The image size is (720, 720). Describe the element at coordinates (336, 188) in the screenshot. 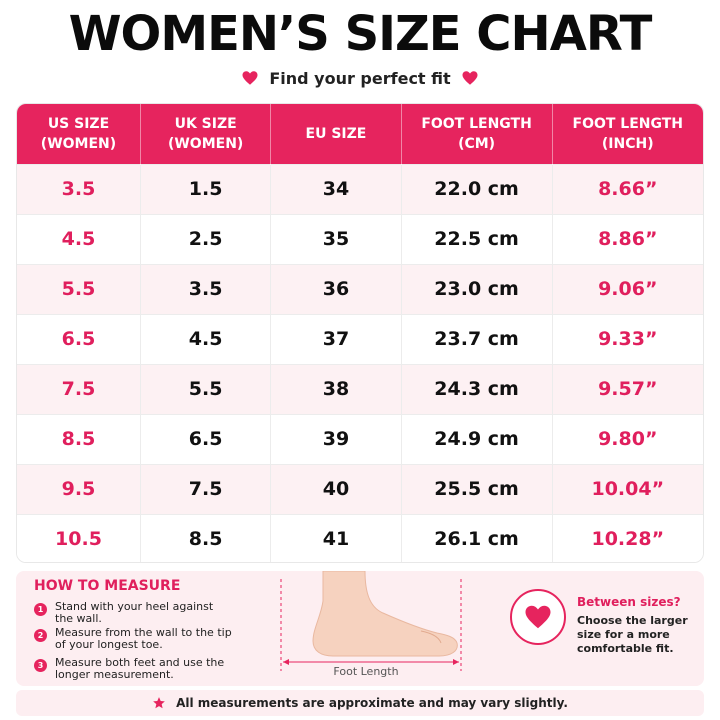

I see `eu-size-cell: 34` at that location.